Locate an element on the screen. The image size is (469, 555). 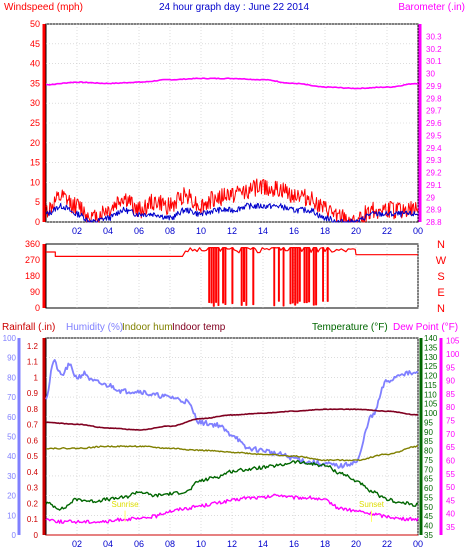
time-tick-label: 00 is located at coordinates (418, 231).